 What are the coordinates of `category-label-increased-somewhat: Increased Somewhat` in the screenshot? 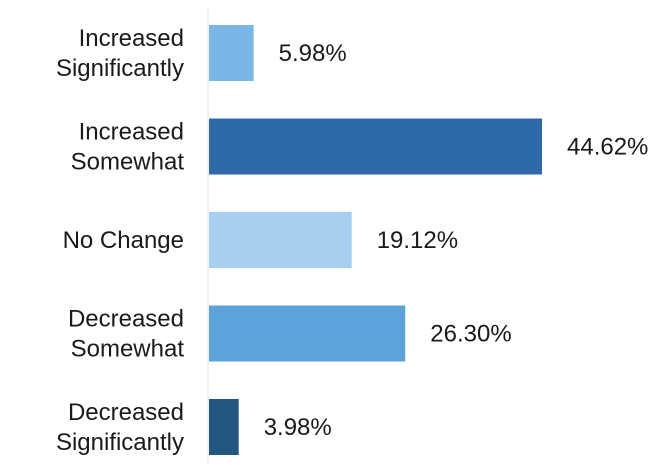 It's located at (128, 147).